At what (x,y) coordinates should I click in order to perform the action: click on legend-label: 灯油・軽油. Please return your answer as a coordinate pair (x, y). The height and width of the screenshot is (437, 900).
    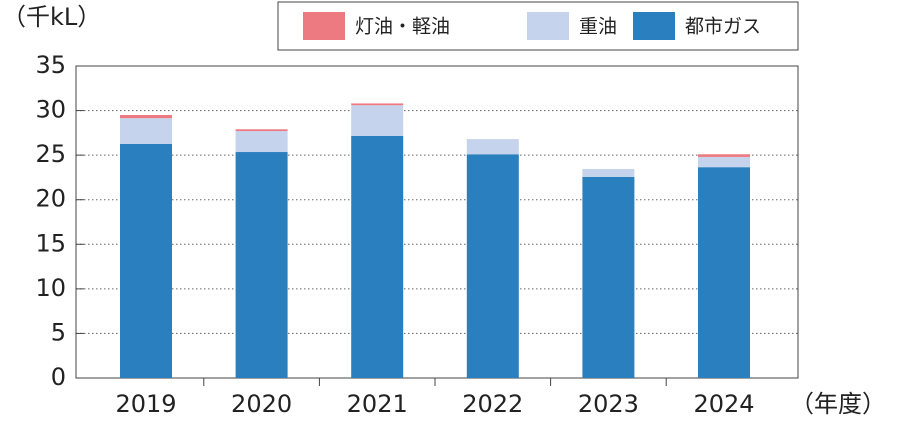
    Looking at the image, I should click on (402, 27).